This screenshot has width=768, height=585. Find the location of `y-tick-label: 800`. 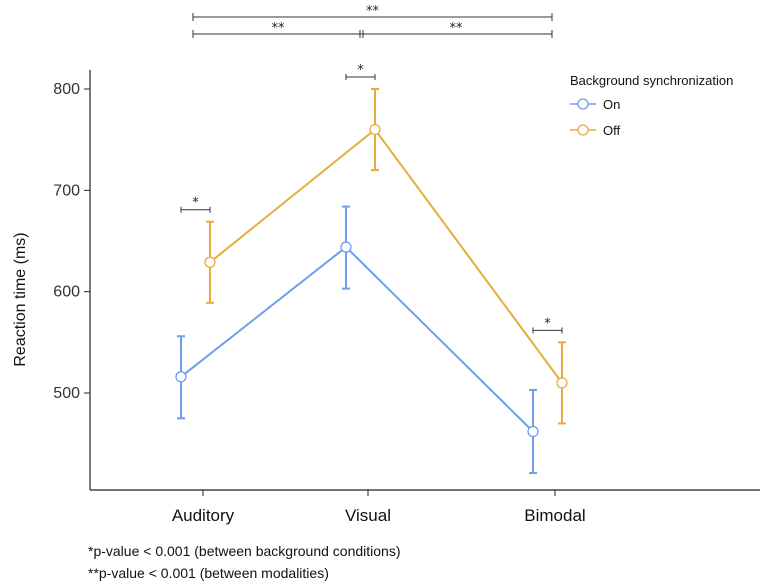

y-tick-label: 800 is located at coordinates (66, 89).